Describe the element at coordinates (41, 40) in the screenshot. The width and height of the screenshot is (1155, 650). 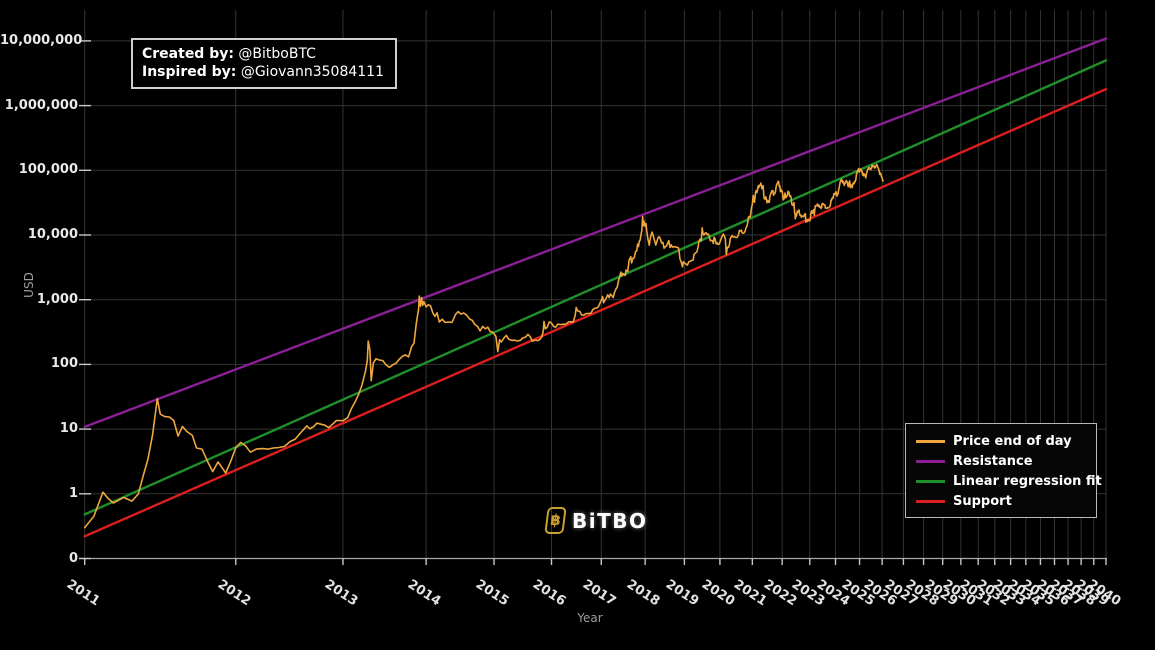
I see `y-tick-label-10,000,000: 10,000,000` at that location.